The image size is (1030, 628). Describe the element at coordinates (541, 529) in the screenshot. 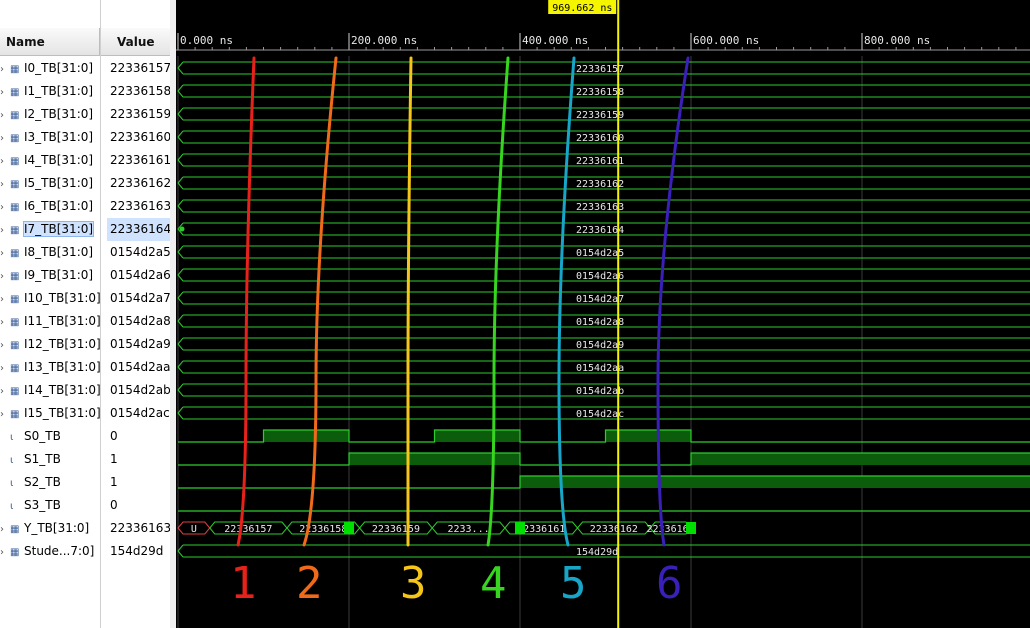

I see `bus-segment-label: 22336161` at that location.